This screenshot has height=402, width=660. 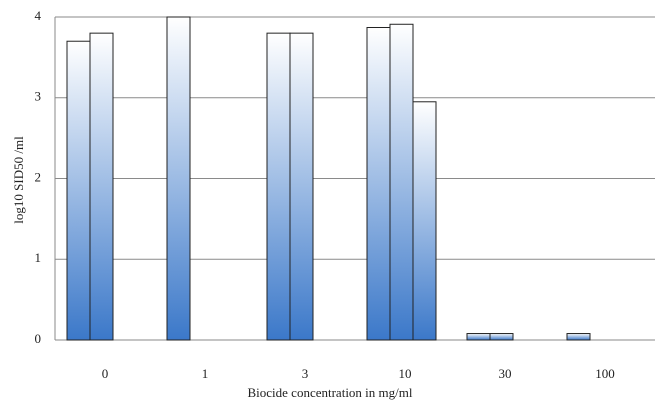 What do you see at coordinates (505, 373) in the screenshot?
I see `x-tick-label: 30` at bounding box center [505, 373].